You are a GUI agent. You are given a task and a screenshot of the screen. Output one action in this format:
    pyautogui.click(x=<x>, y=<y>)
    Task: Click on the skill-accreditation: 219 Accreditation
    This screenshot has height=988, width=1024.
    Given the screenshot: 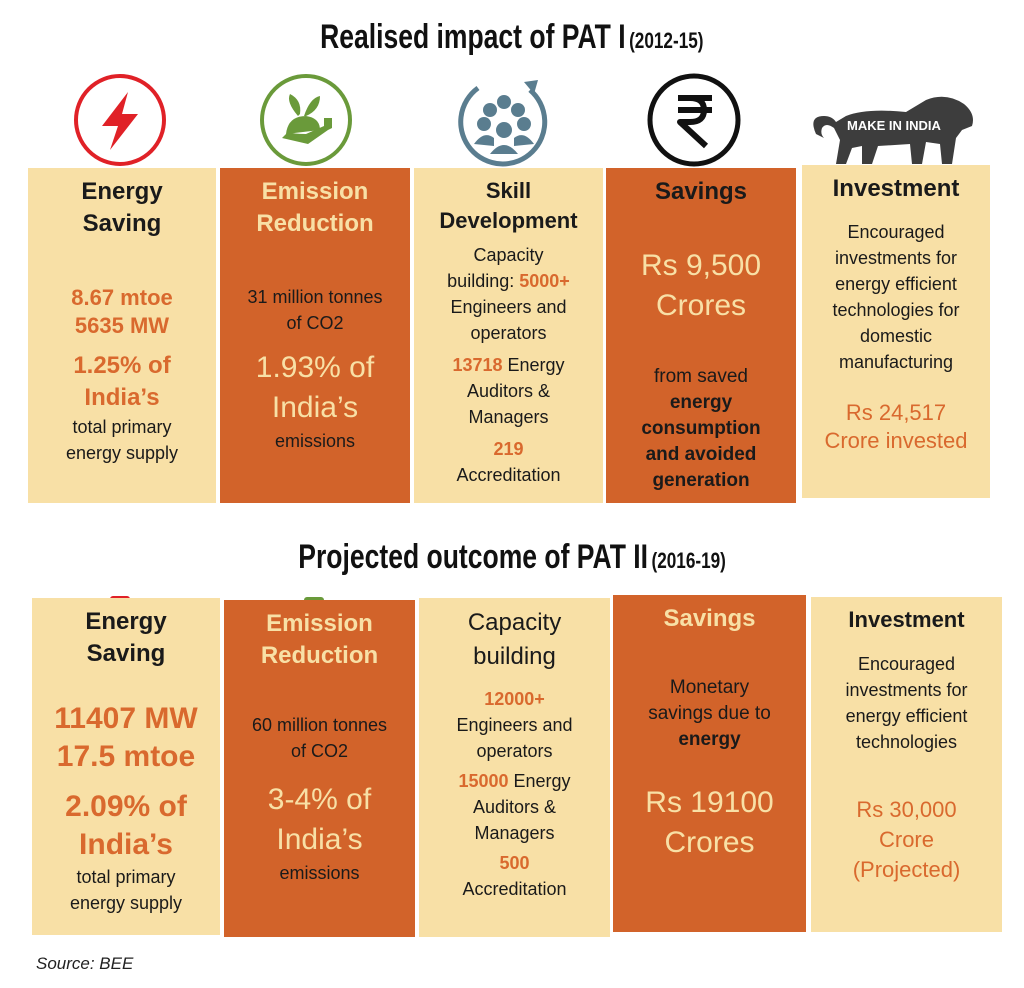 What is the action you would take?
    pyautogui.click(x=508, y=462)
    